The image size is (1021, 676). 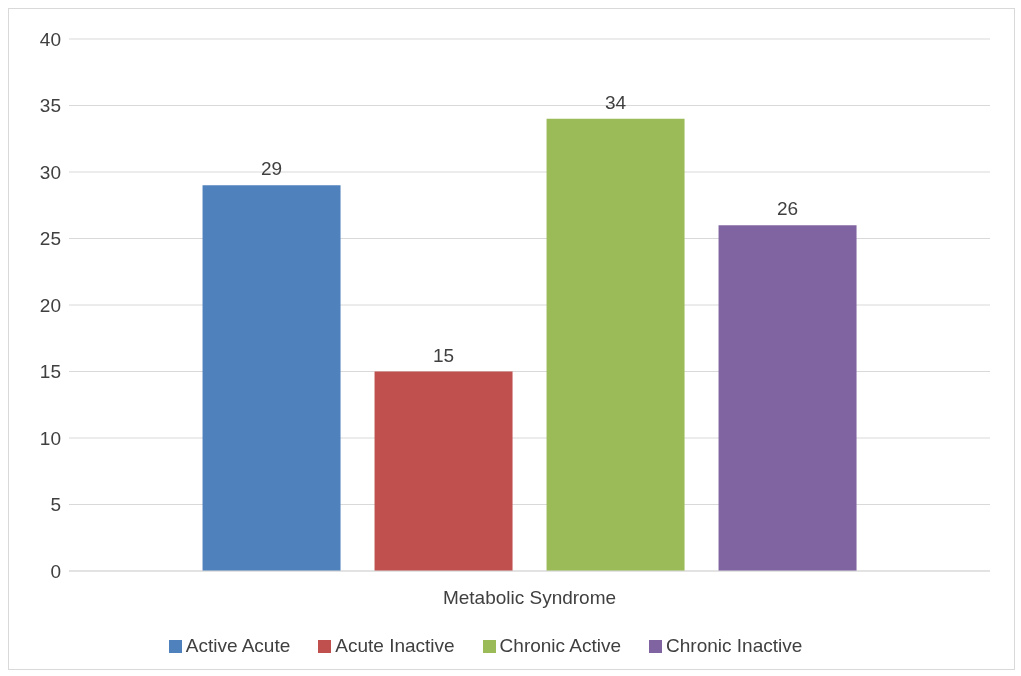 What do you see at coordinates (615, 102) in the screenshot?
I see `data-label: 34` at bounding box center [615, 102].